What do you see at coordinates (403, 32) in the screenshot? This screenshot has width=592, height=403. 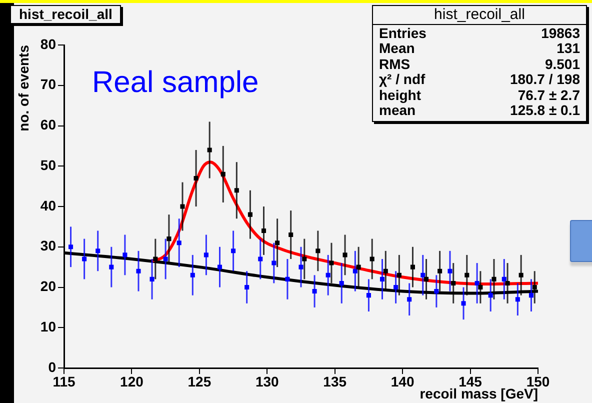 I see `text: Entries` at bounding box center [403, 32].